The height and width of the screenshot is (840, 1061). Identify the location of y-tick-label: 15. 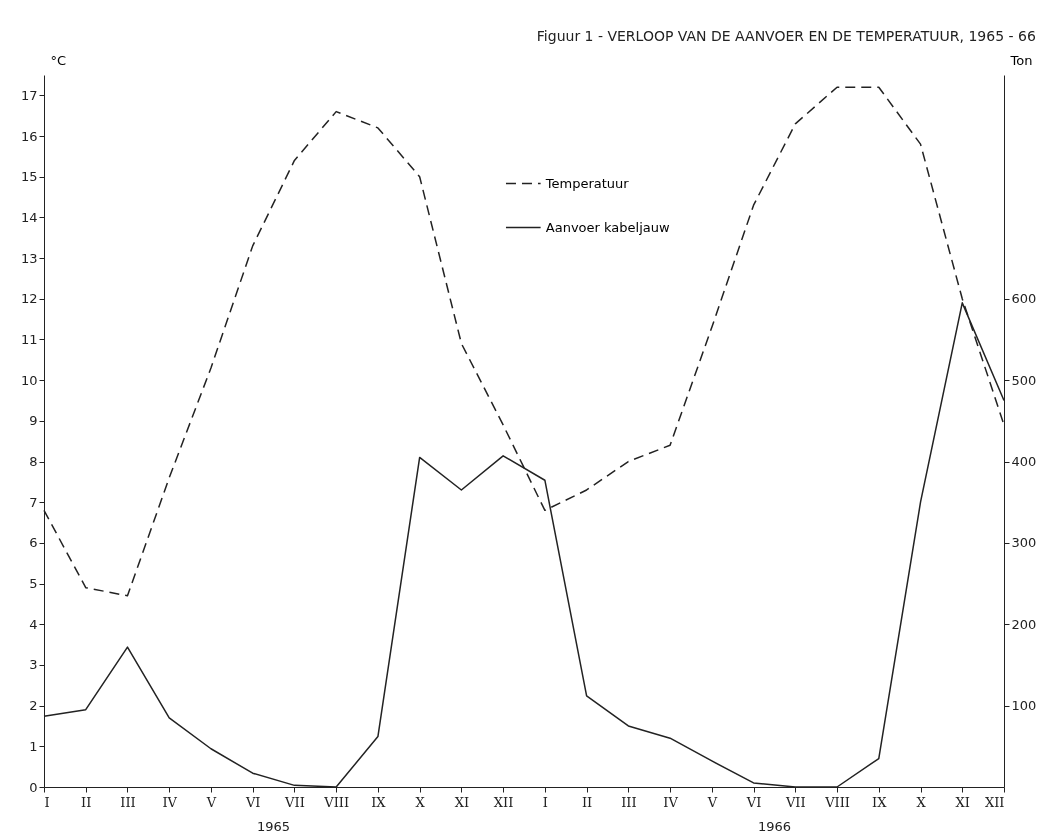
(29, 177).